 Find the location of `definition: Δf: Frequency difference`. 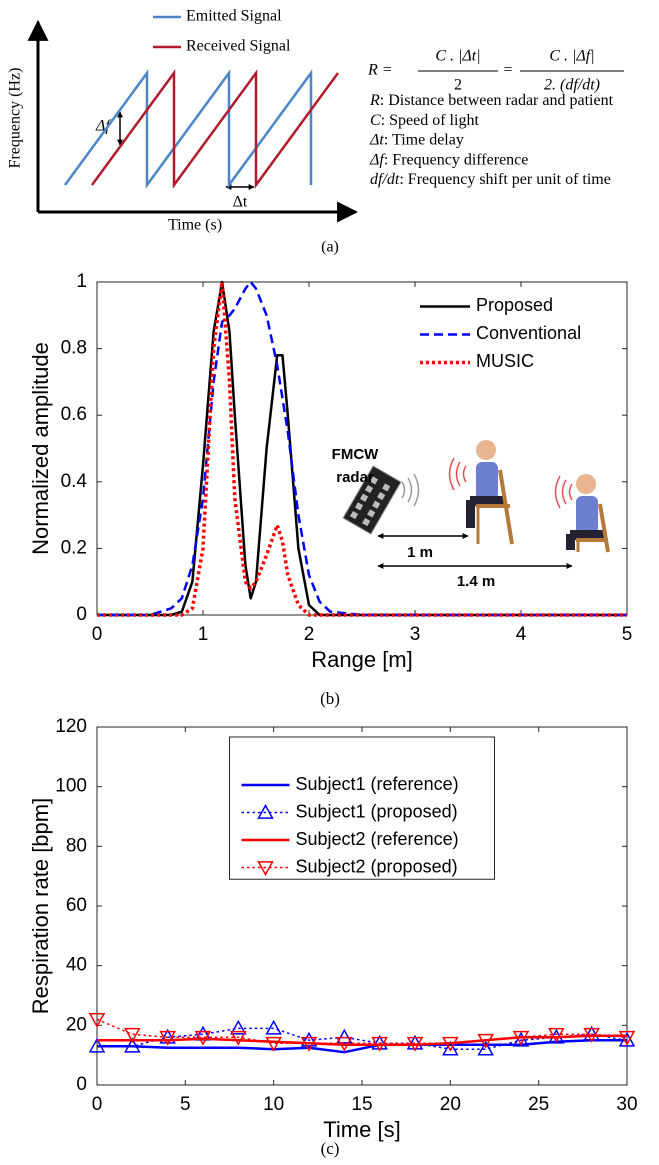

definition: Δf: Frequency difference is located at coordinates (448, 159).